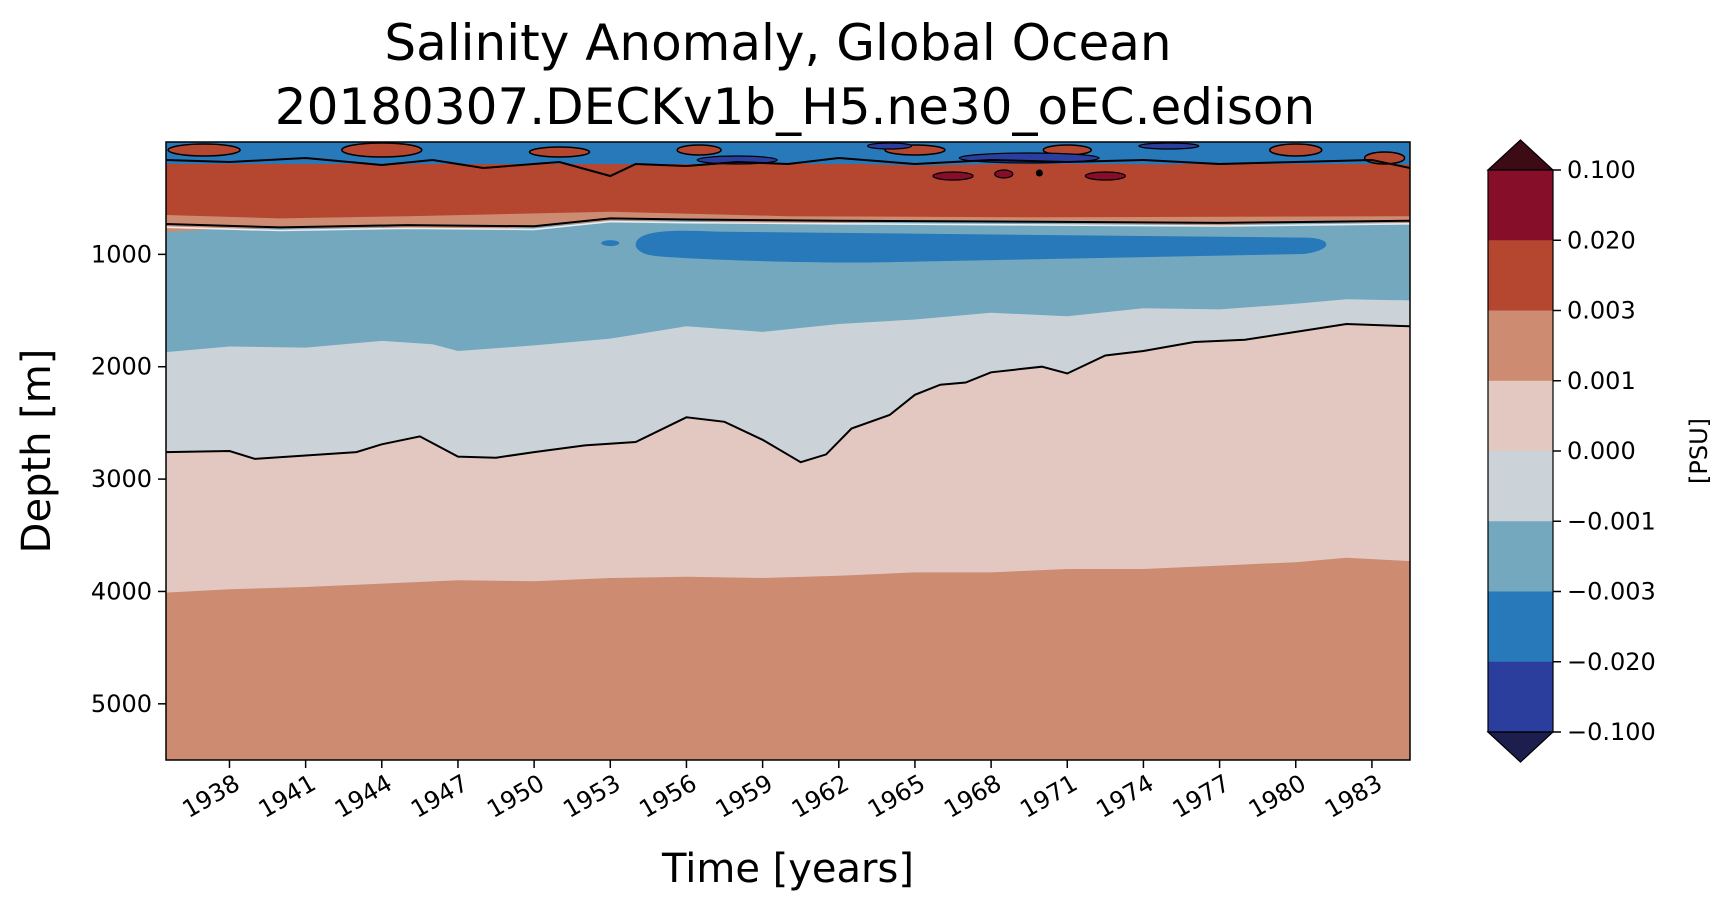  Describe the element at coordinates (1353, 796) in the screenshot. I see `x-tick-label: 1983` at that location.